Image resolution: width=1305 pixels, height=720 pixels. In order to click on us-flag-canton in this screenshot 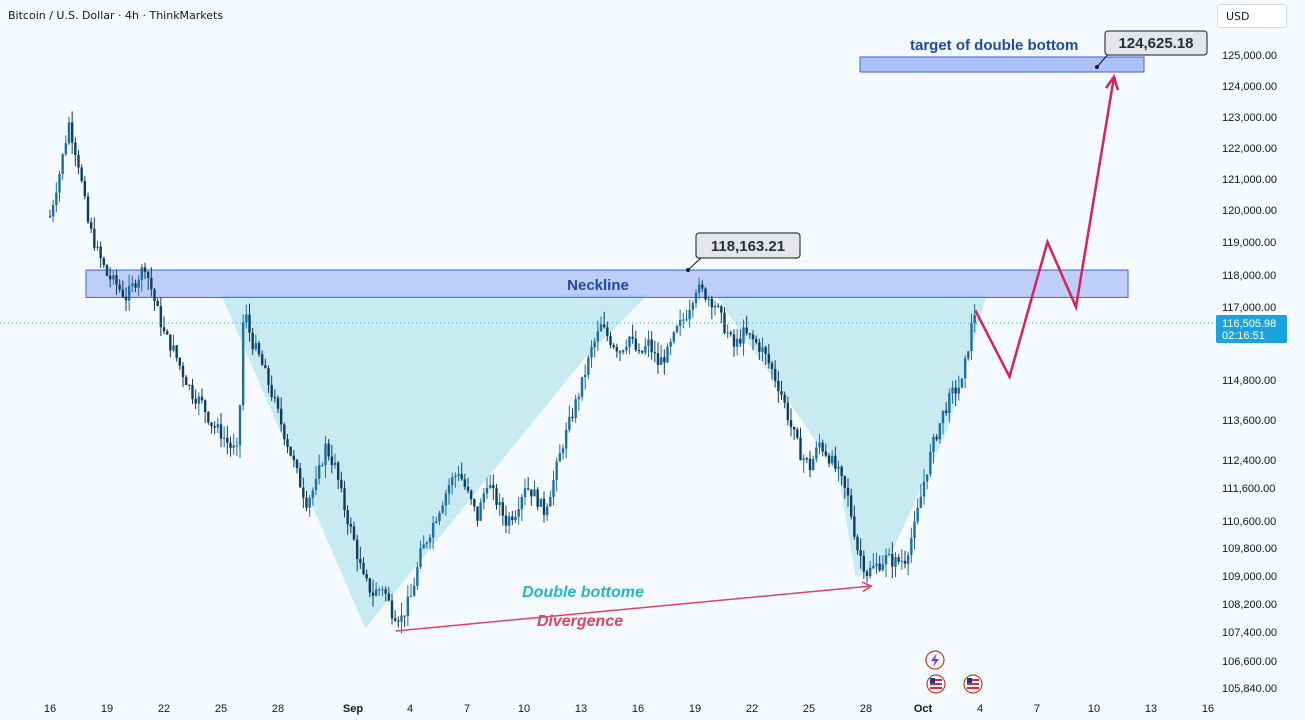, I will do `click(969, 680)`.